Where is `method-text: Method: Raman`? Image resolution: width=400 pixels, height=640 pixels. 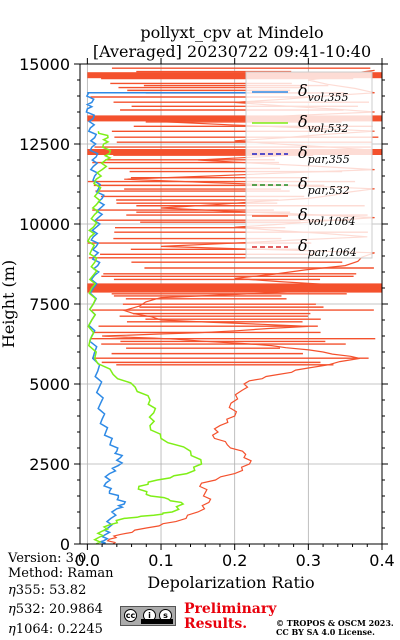
method-text: Method: Raman is located at coordinates (61, 573).